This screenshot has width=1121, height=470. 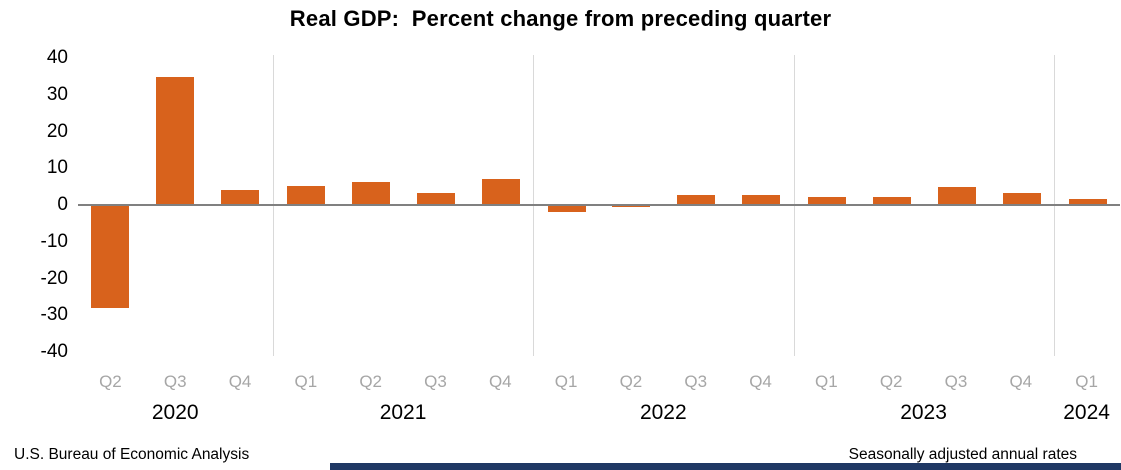 I want to click on gdp-bar-2021-Q4, so click(x=500, y=192).